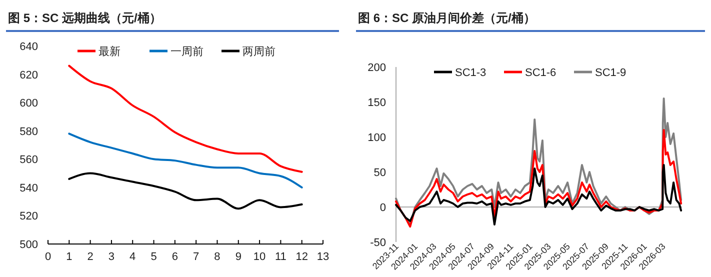 The height and width of the screenshot is (277, 711). What do you see at coordinates (470, 73) in the screenshot?
I see `legend-label: SC1-3` at bounding box center [470, 73].